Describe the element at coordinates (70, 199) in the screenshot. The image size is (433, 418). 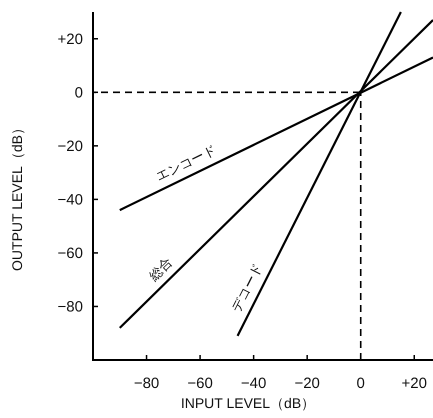
I see `y-tick-label: −40` at that location.